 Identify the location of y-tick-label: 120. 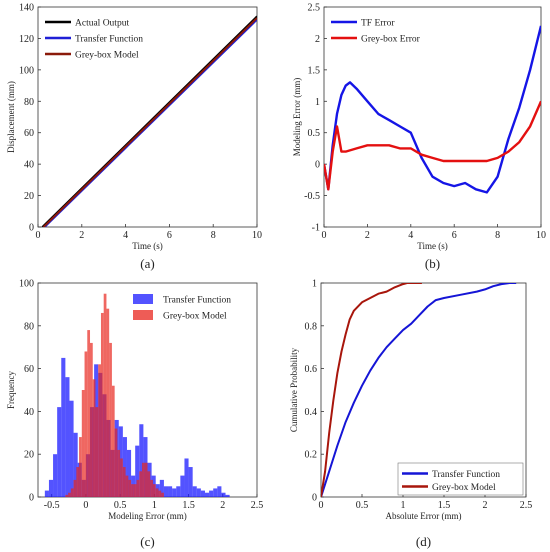
(26, 39).